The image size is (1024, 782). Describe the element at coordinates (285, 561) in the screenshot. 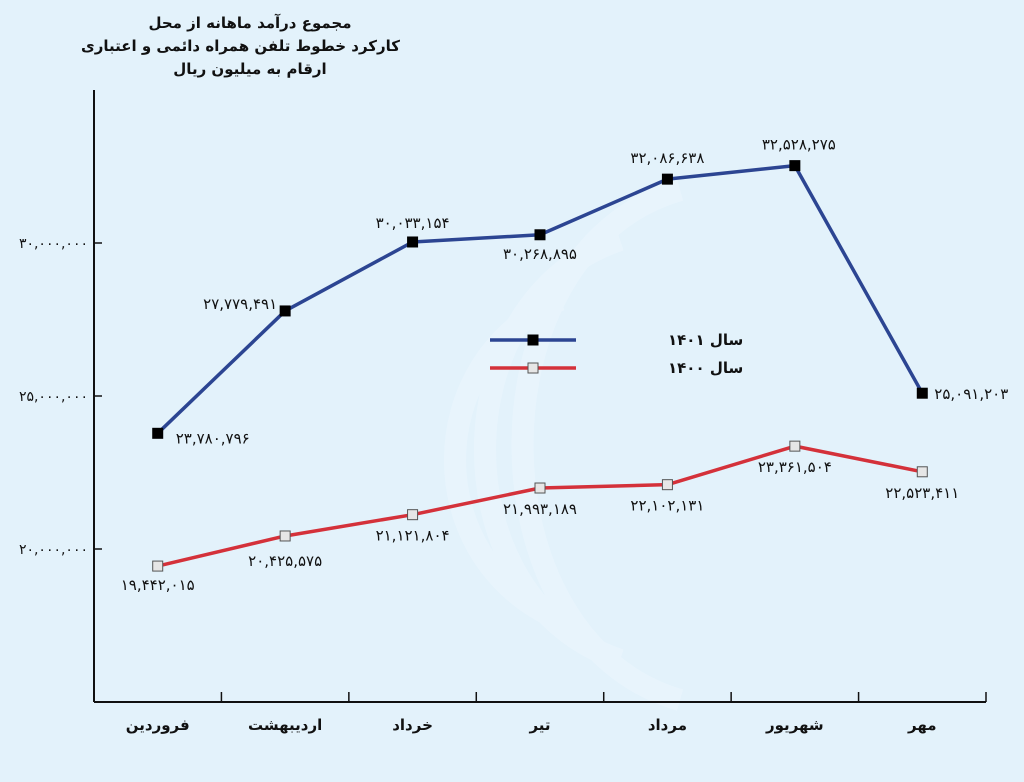

I see `data-label: ۲۰,۴۲۵,۵۷۵` at that location.